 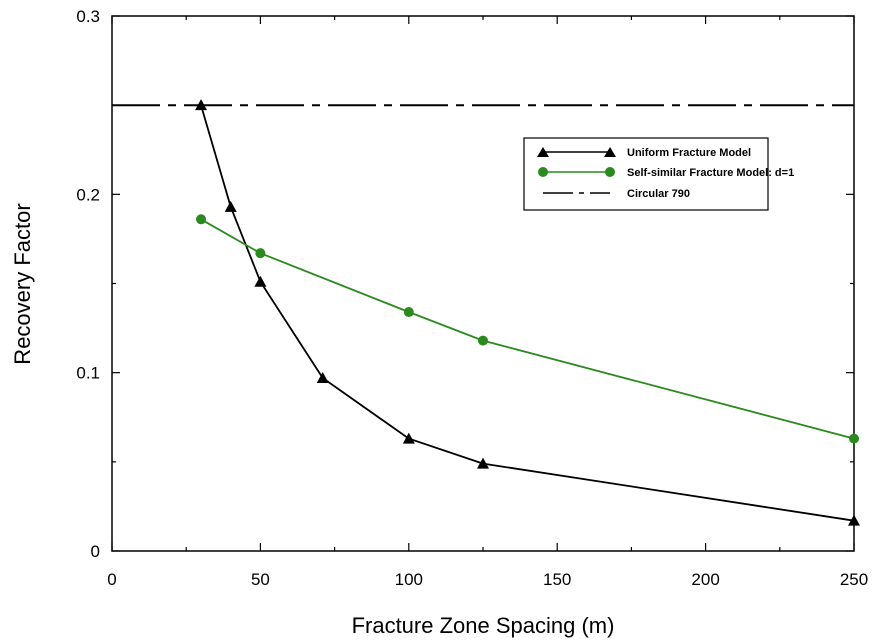 I want to click on y-tick-labels: 0 0.1 0.2 0.3, so click(x=88, y=284).